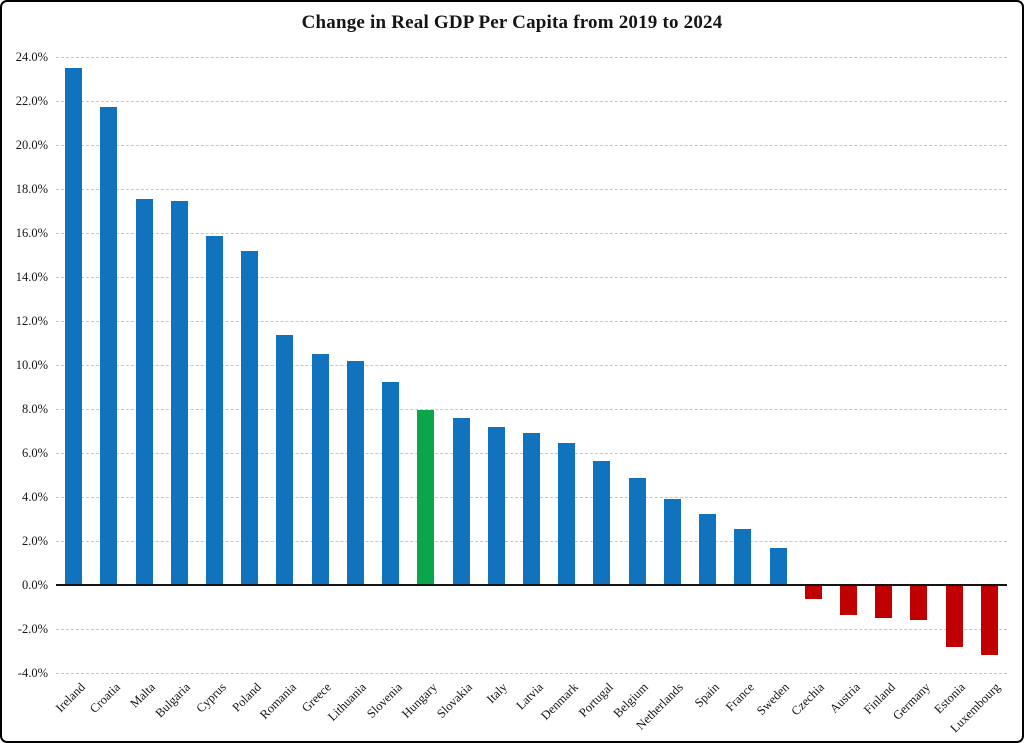 The width and height of the screenshot is (1024, 743). Describe the element at coordinates (32, 629) in the screenshot. I see `y-tick-label: -2.0%` at that location.